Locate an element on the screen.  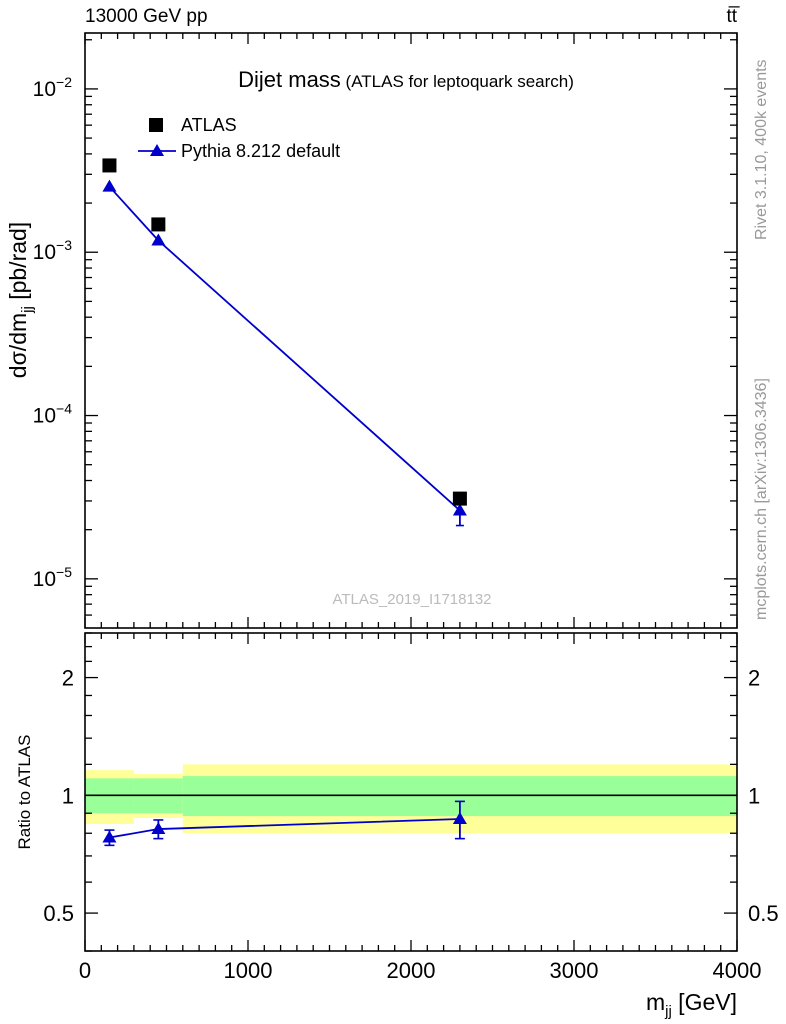
x-axis-label: mjj [GeV] is located at coordinates (691, 1004).